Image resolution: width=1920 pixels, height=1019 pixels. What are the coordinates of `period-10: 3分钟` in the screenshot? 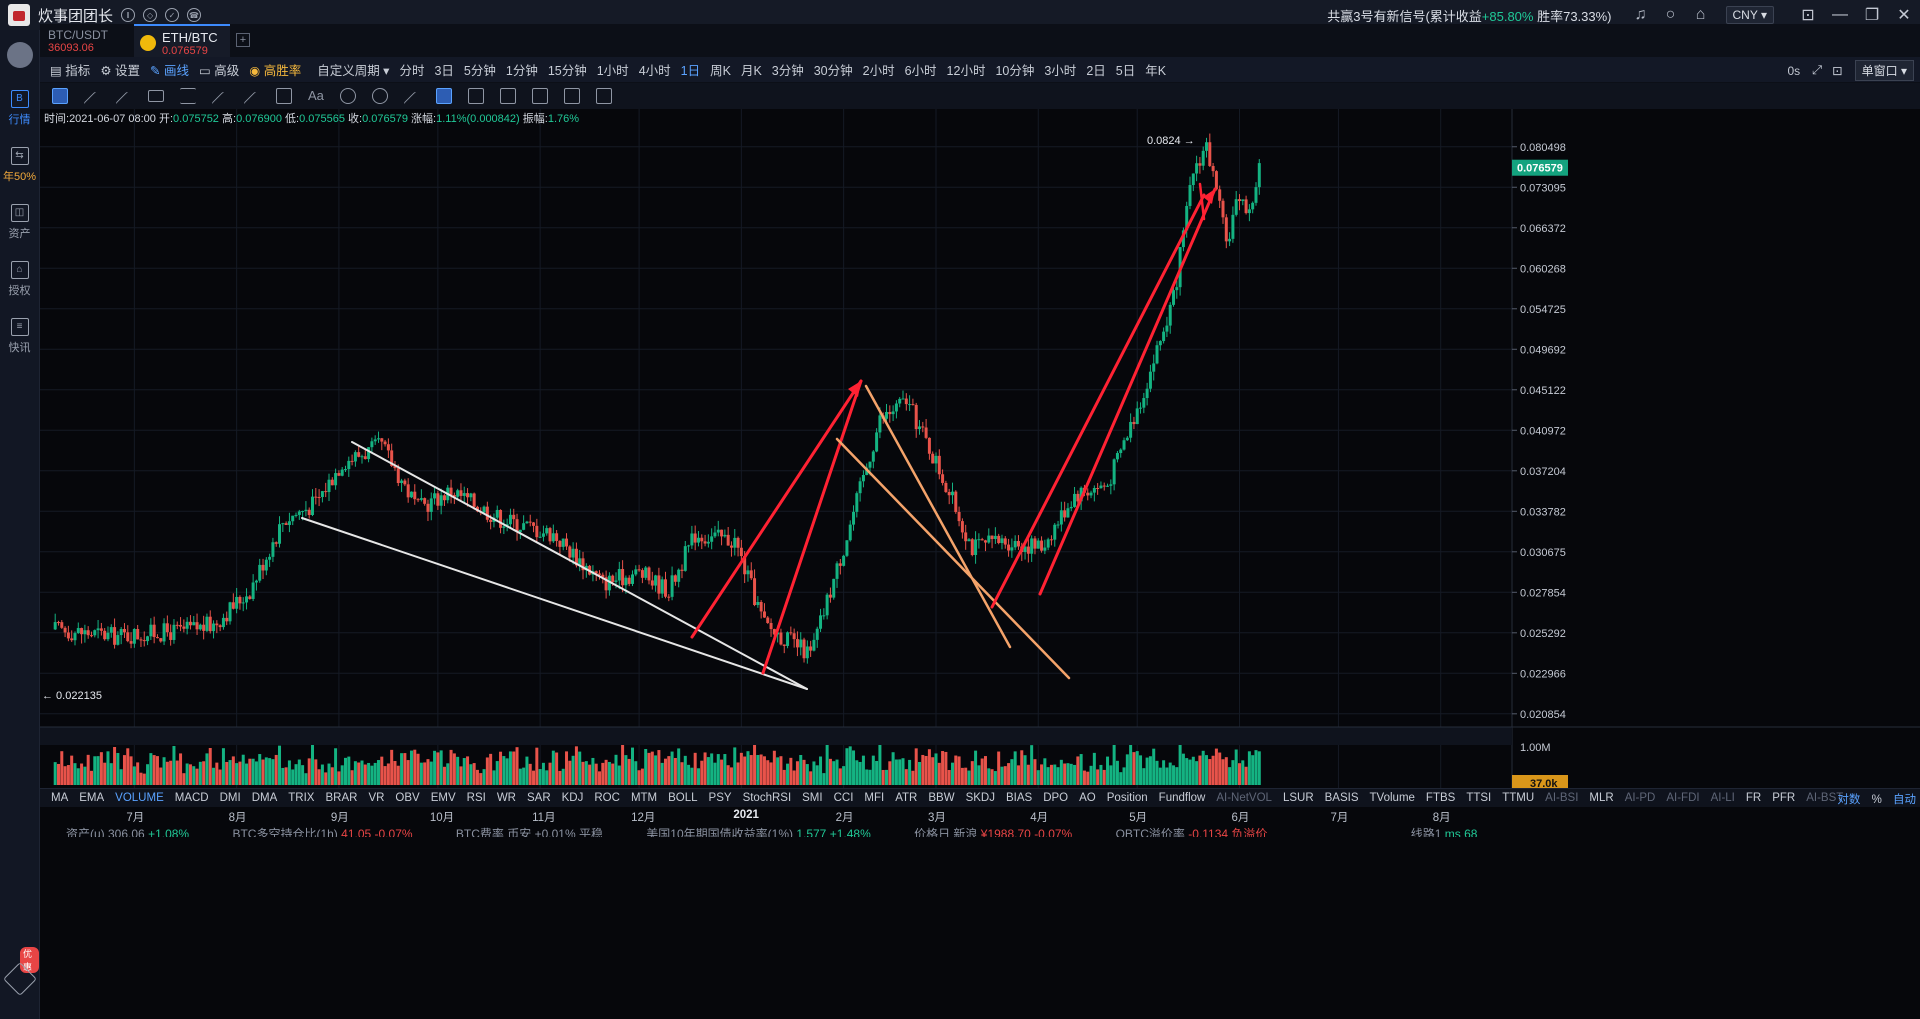 It's located at (787, 71).